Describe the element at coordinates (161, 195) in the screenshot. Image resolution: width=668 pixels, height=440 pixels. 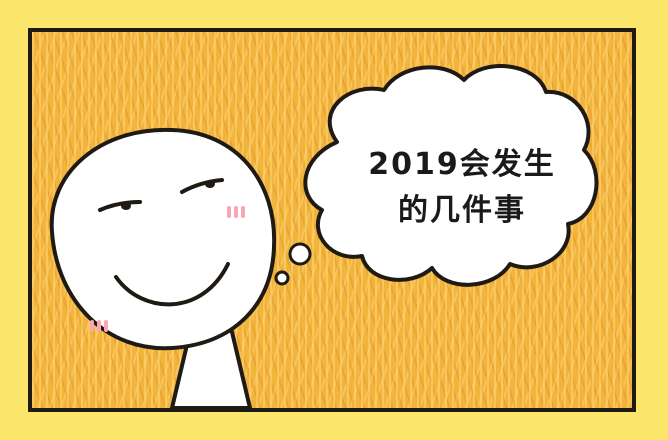
I see `character-eyes` at that location.